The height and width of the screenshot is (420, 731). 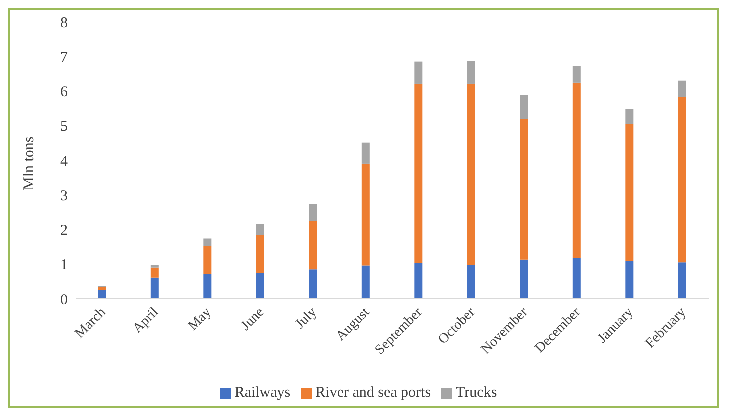 I want to click on y-tick-label: 5, so click(x=64, y=127).